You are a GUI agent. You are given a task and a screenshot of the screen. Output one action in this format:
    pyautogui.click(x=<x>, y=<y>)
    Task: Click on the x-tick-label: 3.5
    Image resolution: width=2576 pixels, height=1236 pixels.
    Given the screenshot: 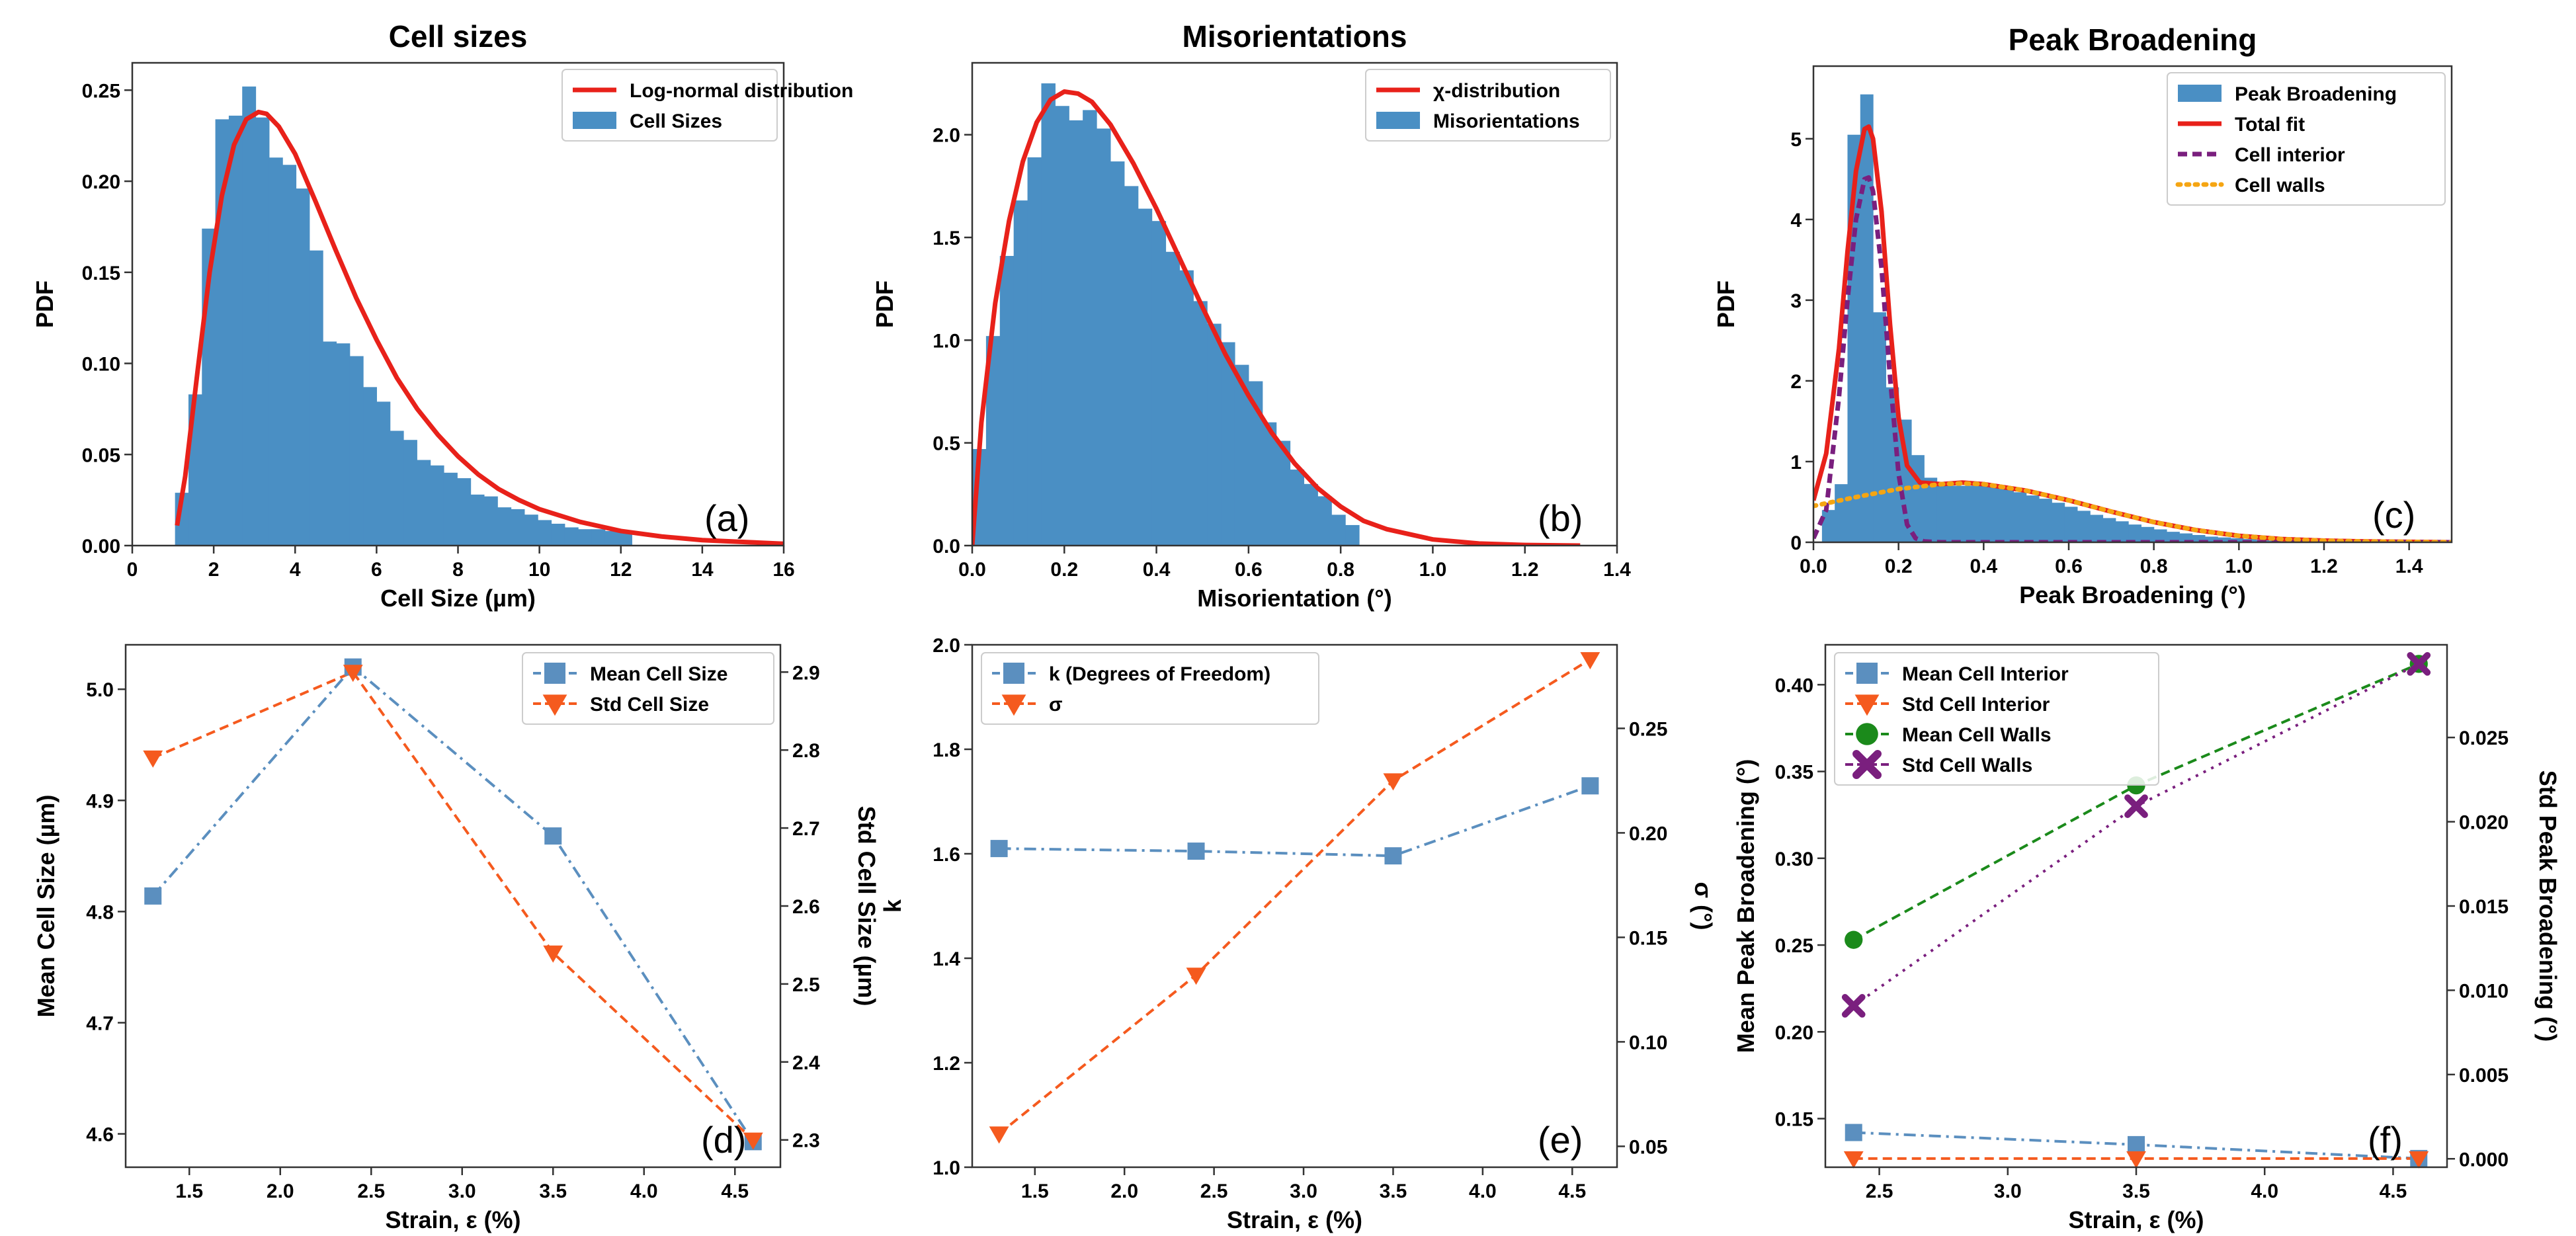 What is the action you would take?
    pyautogui.click(x=1393, y=1191)
    